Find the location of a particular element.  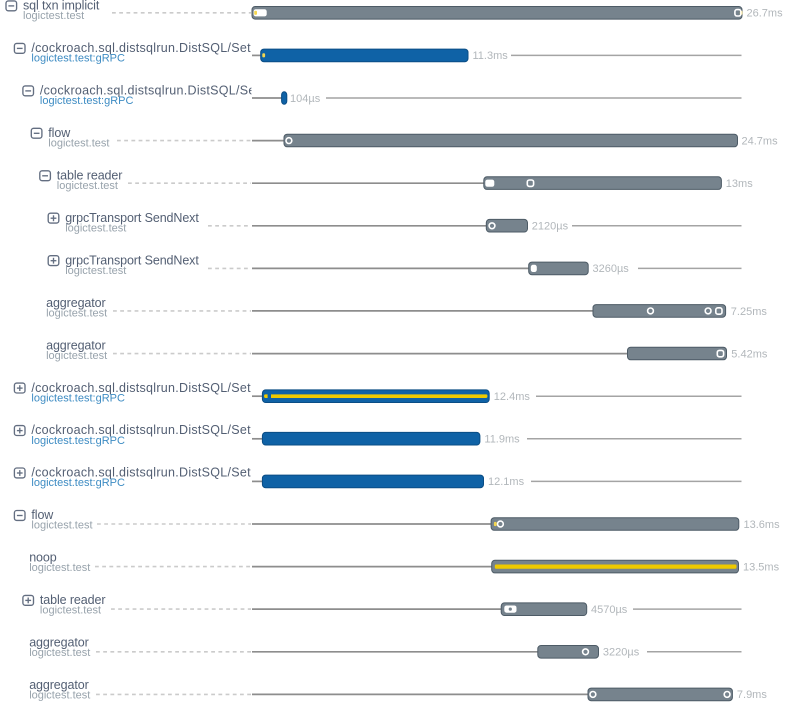

svg-text: 104µs is located at coordinates (305, 99).